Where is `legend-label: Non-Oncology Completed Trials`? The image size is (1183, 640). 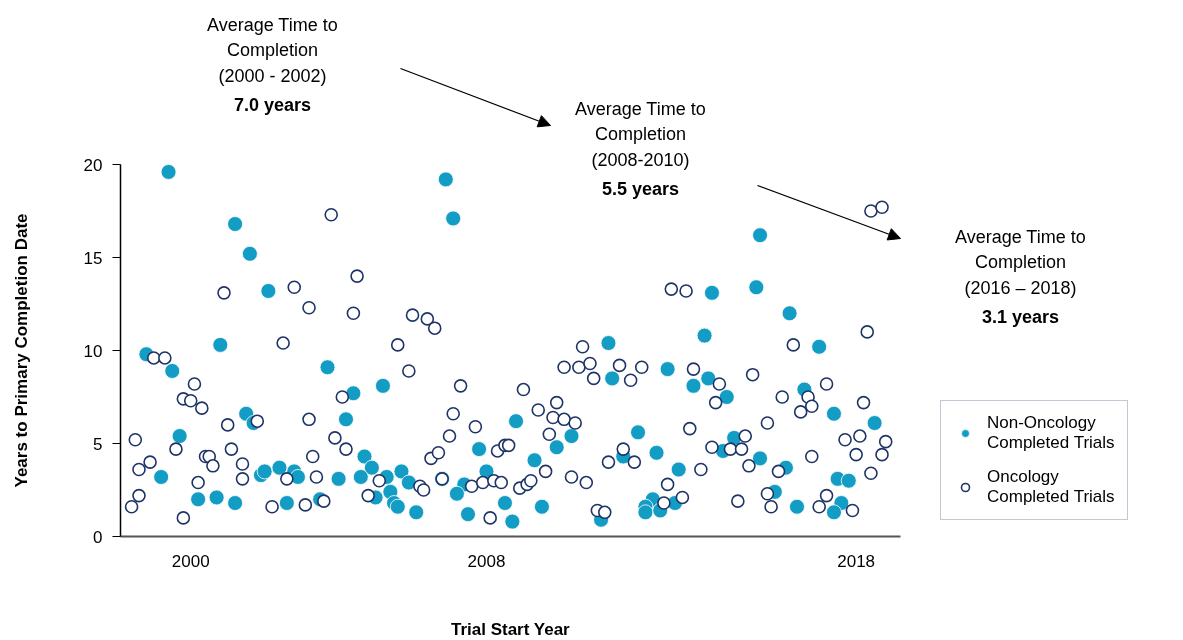 legend-label: Non-Oncology Completed Trials is located at coordinates (1051, 433).